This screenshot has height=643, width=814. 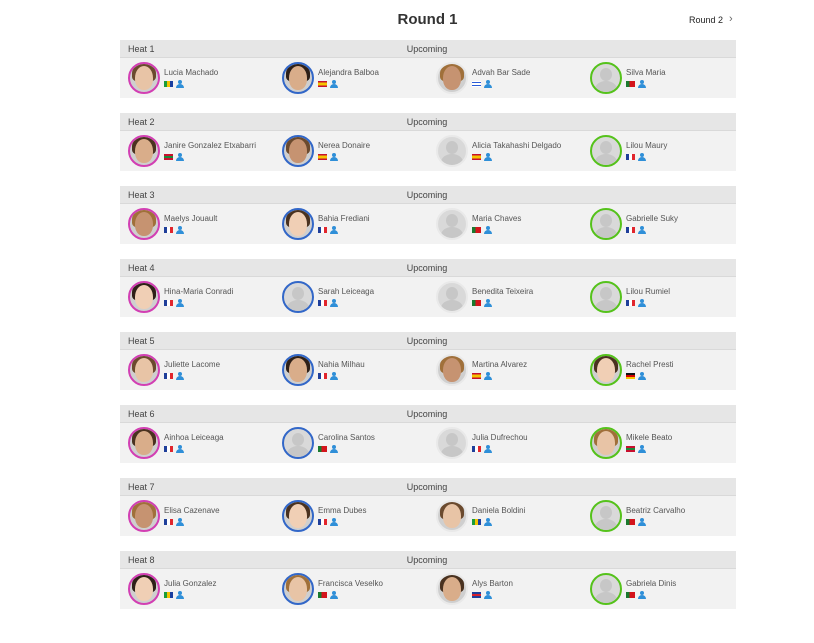 I want to click on athlete-card: Advah Bar Sade, so click(x=505, y=78).